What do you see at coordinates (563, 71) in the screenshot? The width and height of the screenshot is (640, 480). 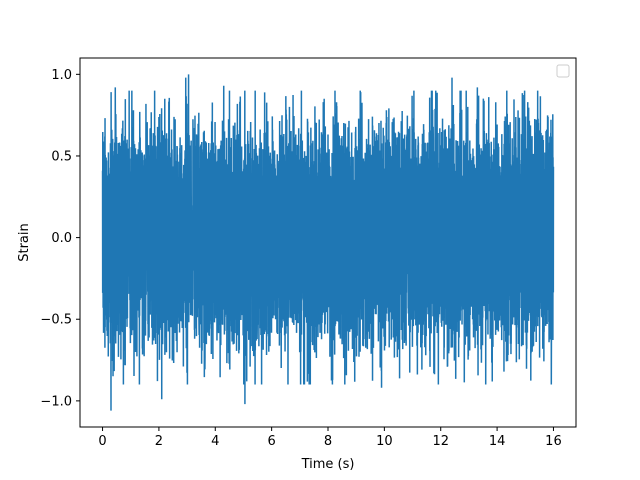 I see `legend-box` at bounding box center [563, 71].